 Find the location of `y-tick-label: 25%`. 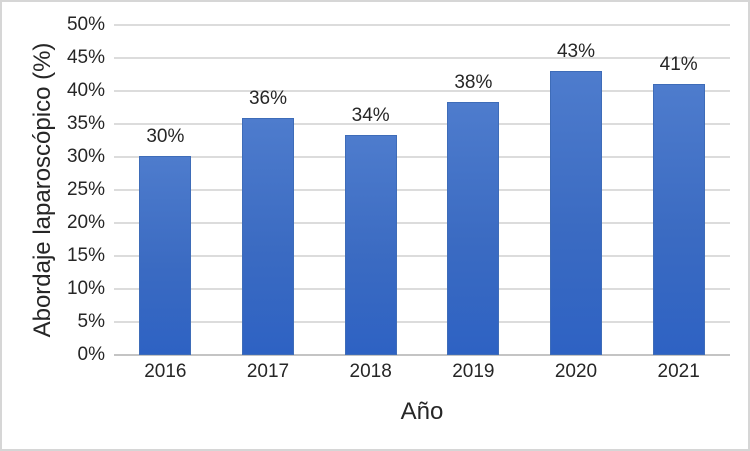

y-tick-label: 25% is located at coordinates (85, 189).